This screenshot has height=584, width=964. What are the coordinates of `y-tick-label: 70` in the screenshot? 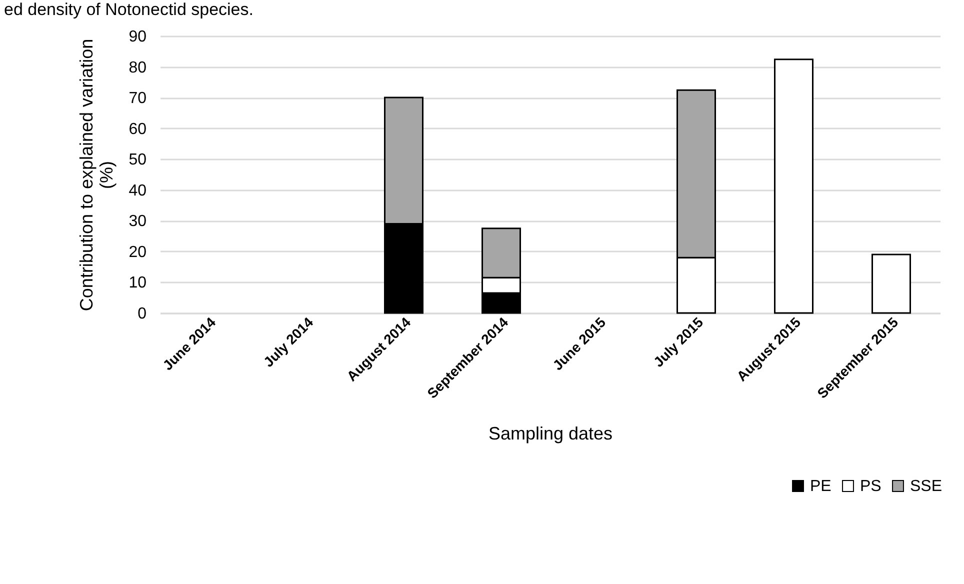 It's located at (137, 99).